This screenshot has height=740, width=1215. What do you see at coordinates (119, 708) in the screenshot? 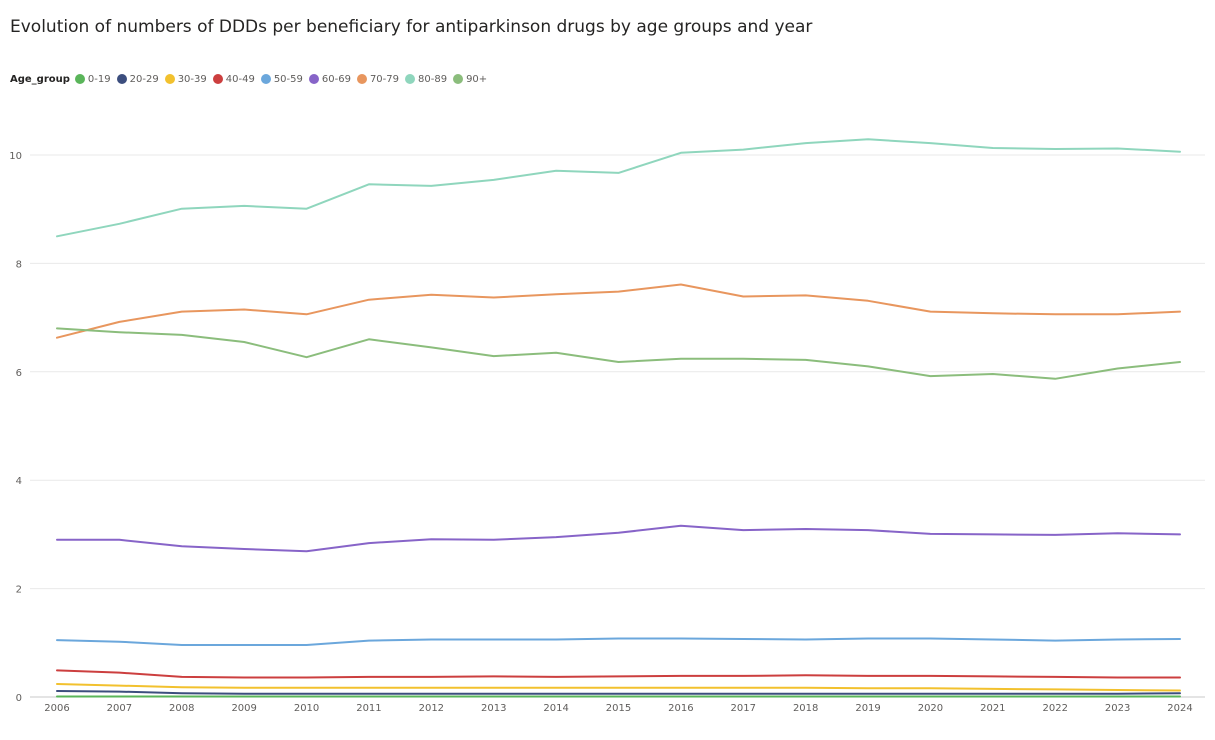
I see `x-tick-label: 2007` at bounding box center [119, 708].